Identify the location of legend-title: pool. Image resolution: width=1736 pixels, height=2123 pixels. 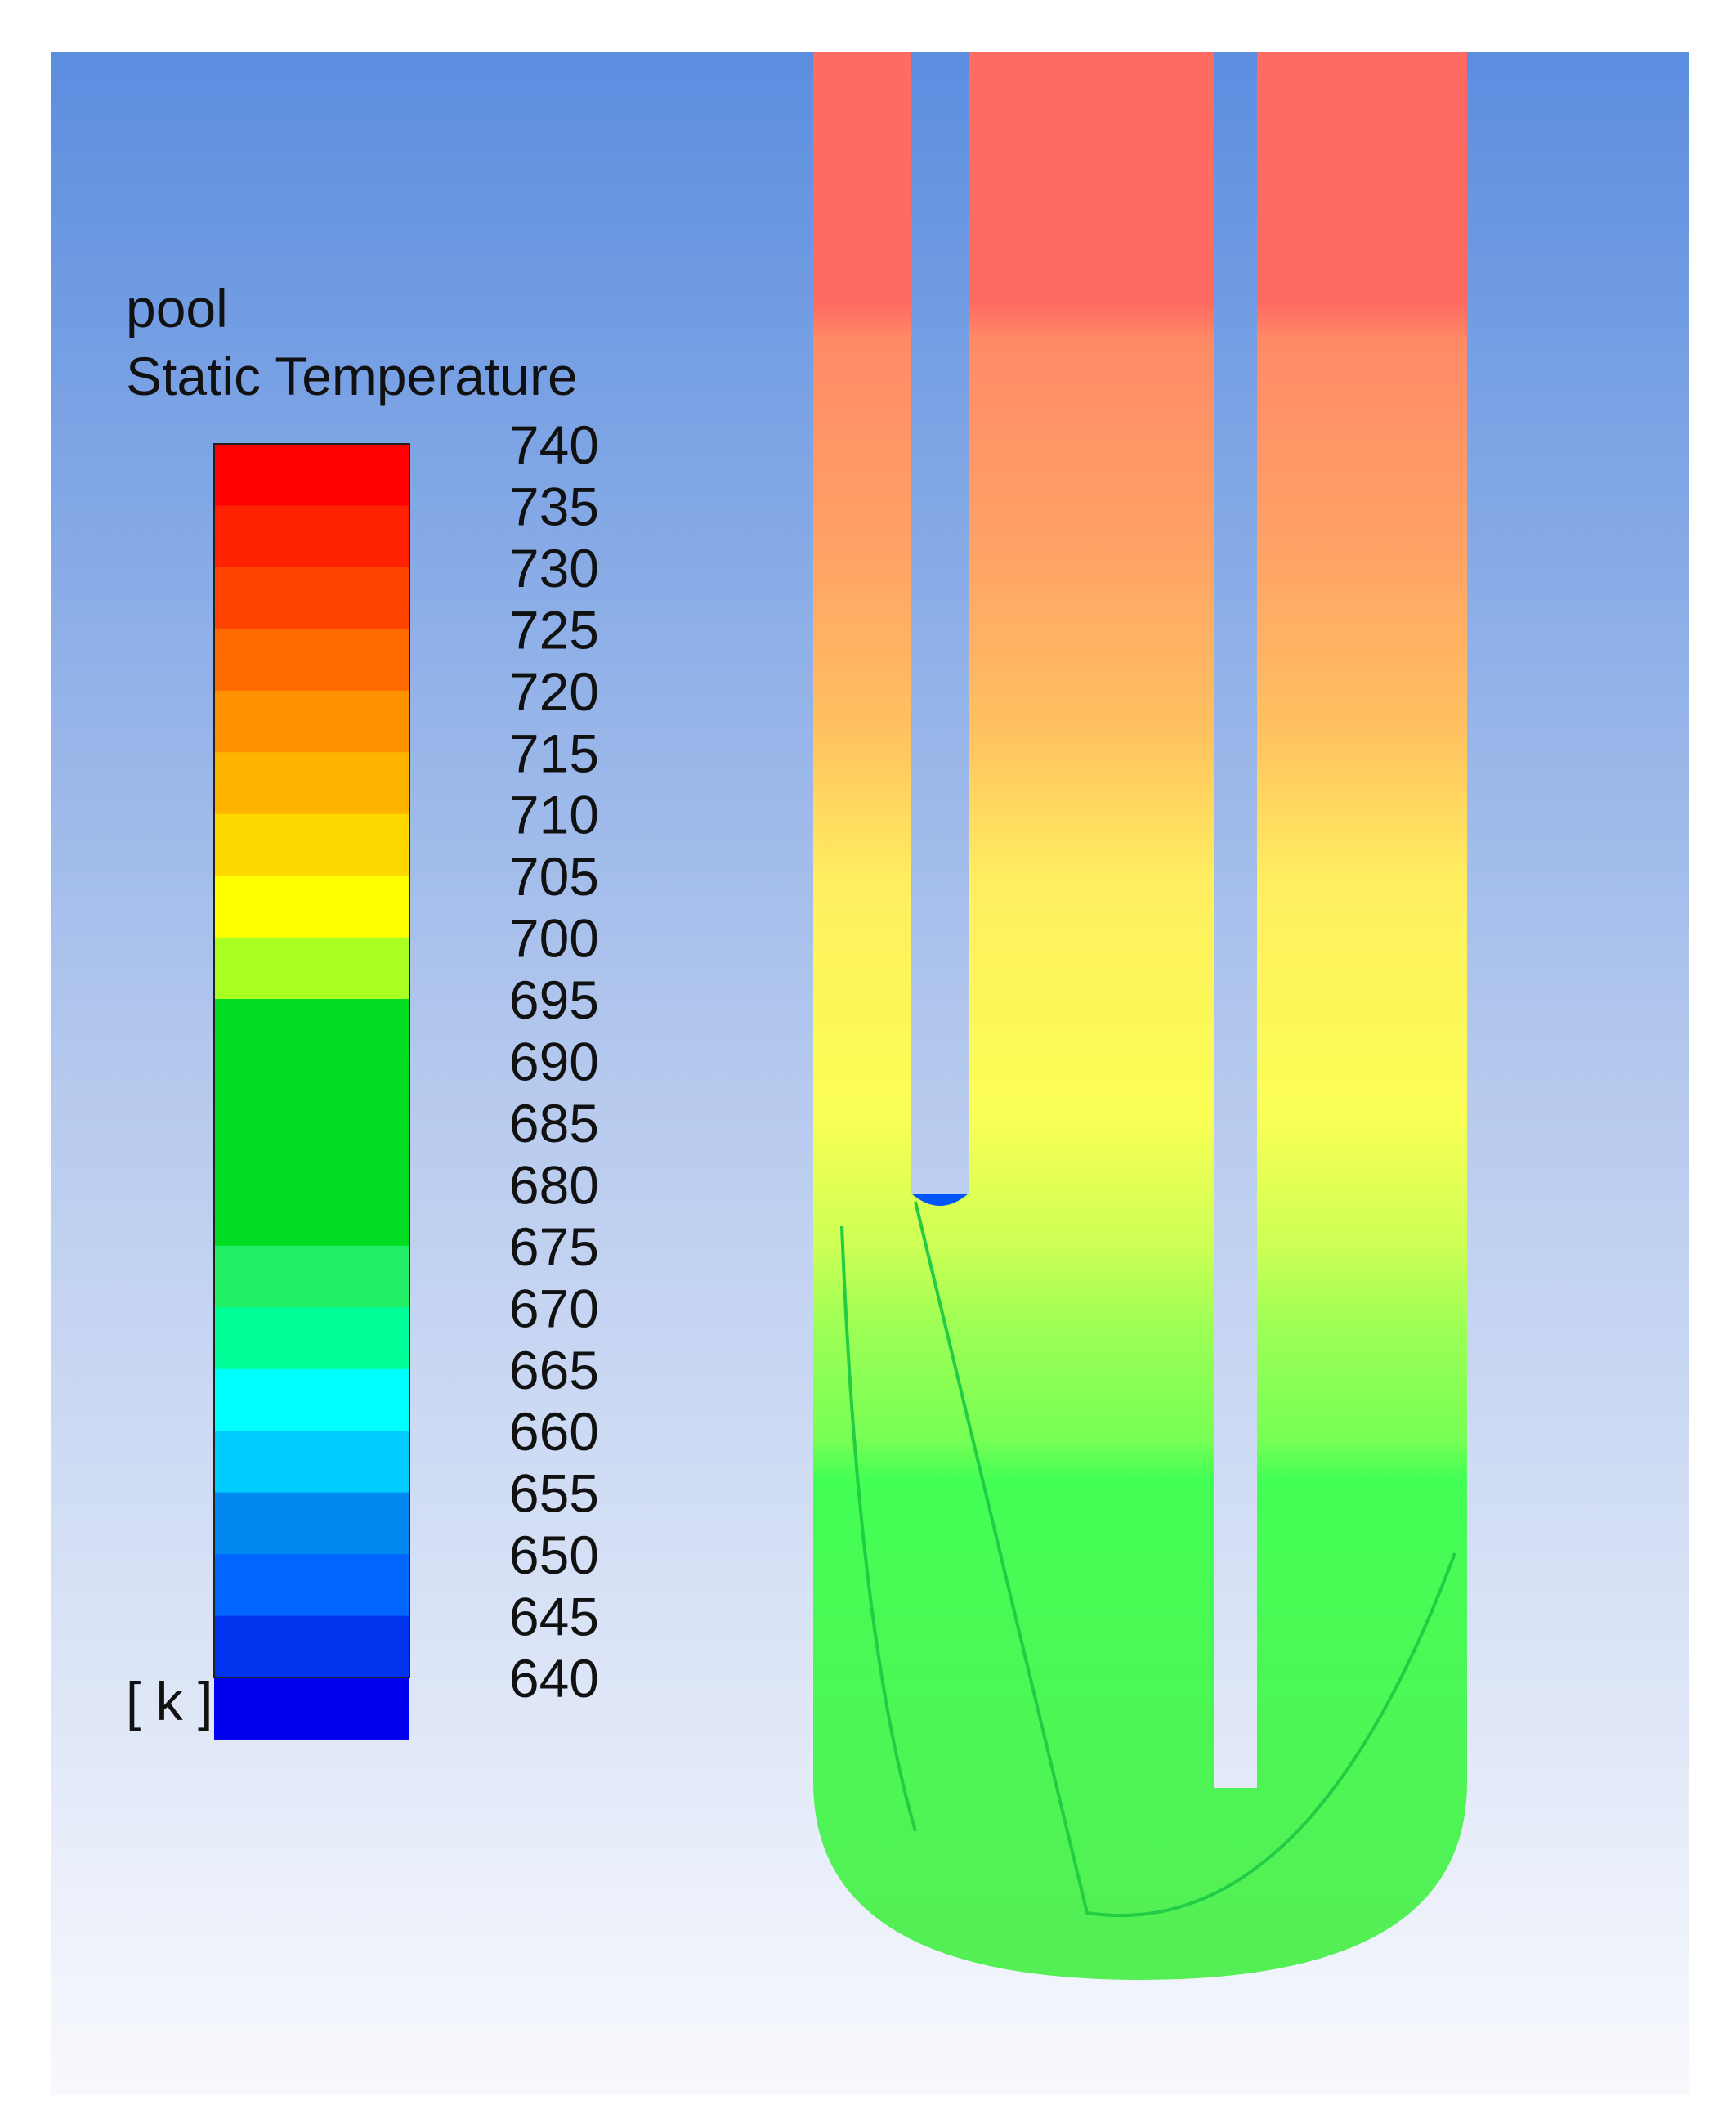
(177, 308).